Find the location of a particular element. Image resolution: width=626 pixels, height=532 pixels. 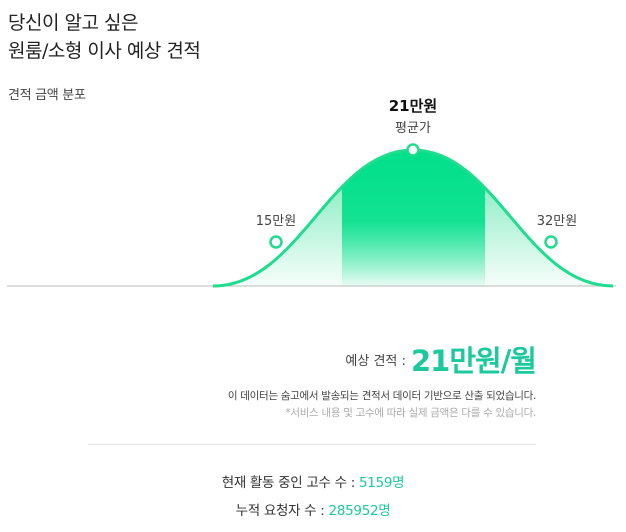

disclaimer-note: *서비스 내용 및 고수에 따라 실제 금액은 다를 수 있습니다. is located at coordinates (410, 413).